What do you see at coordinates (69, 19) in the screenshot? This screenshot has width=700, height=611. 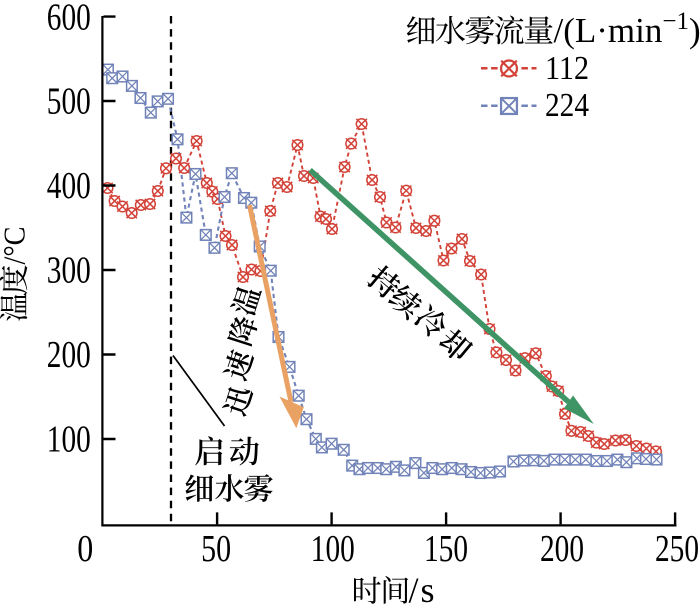 I see `svg-text: 600` at bounding box center [69, 19].